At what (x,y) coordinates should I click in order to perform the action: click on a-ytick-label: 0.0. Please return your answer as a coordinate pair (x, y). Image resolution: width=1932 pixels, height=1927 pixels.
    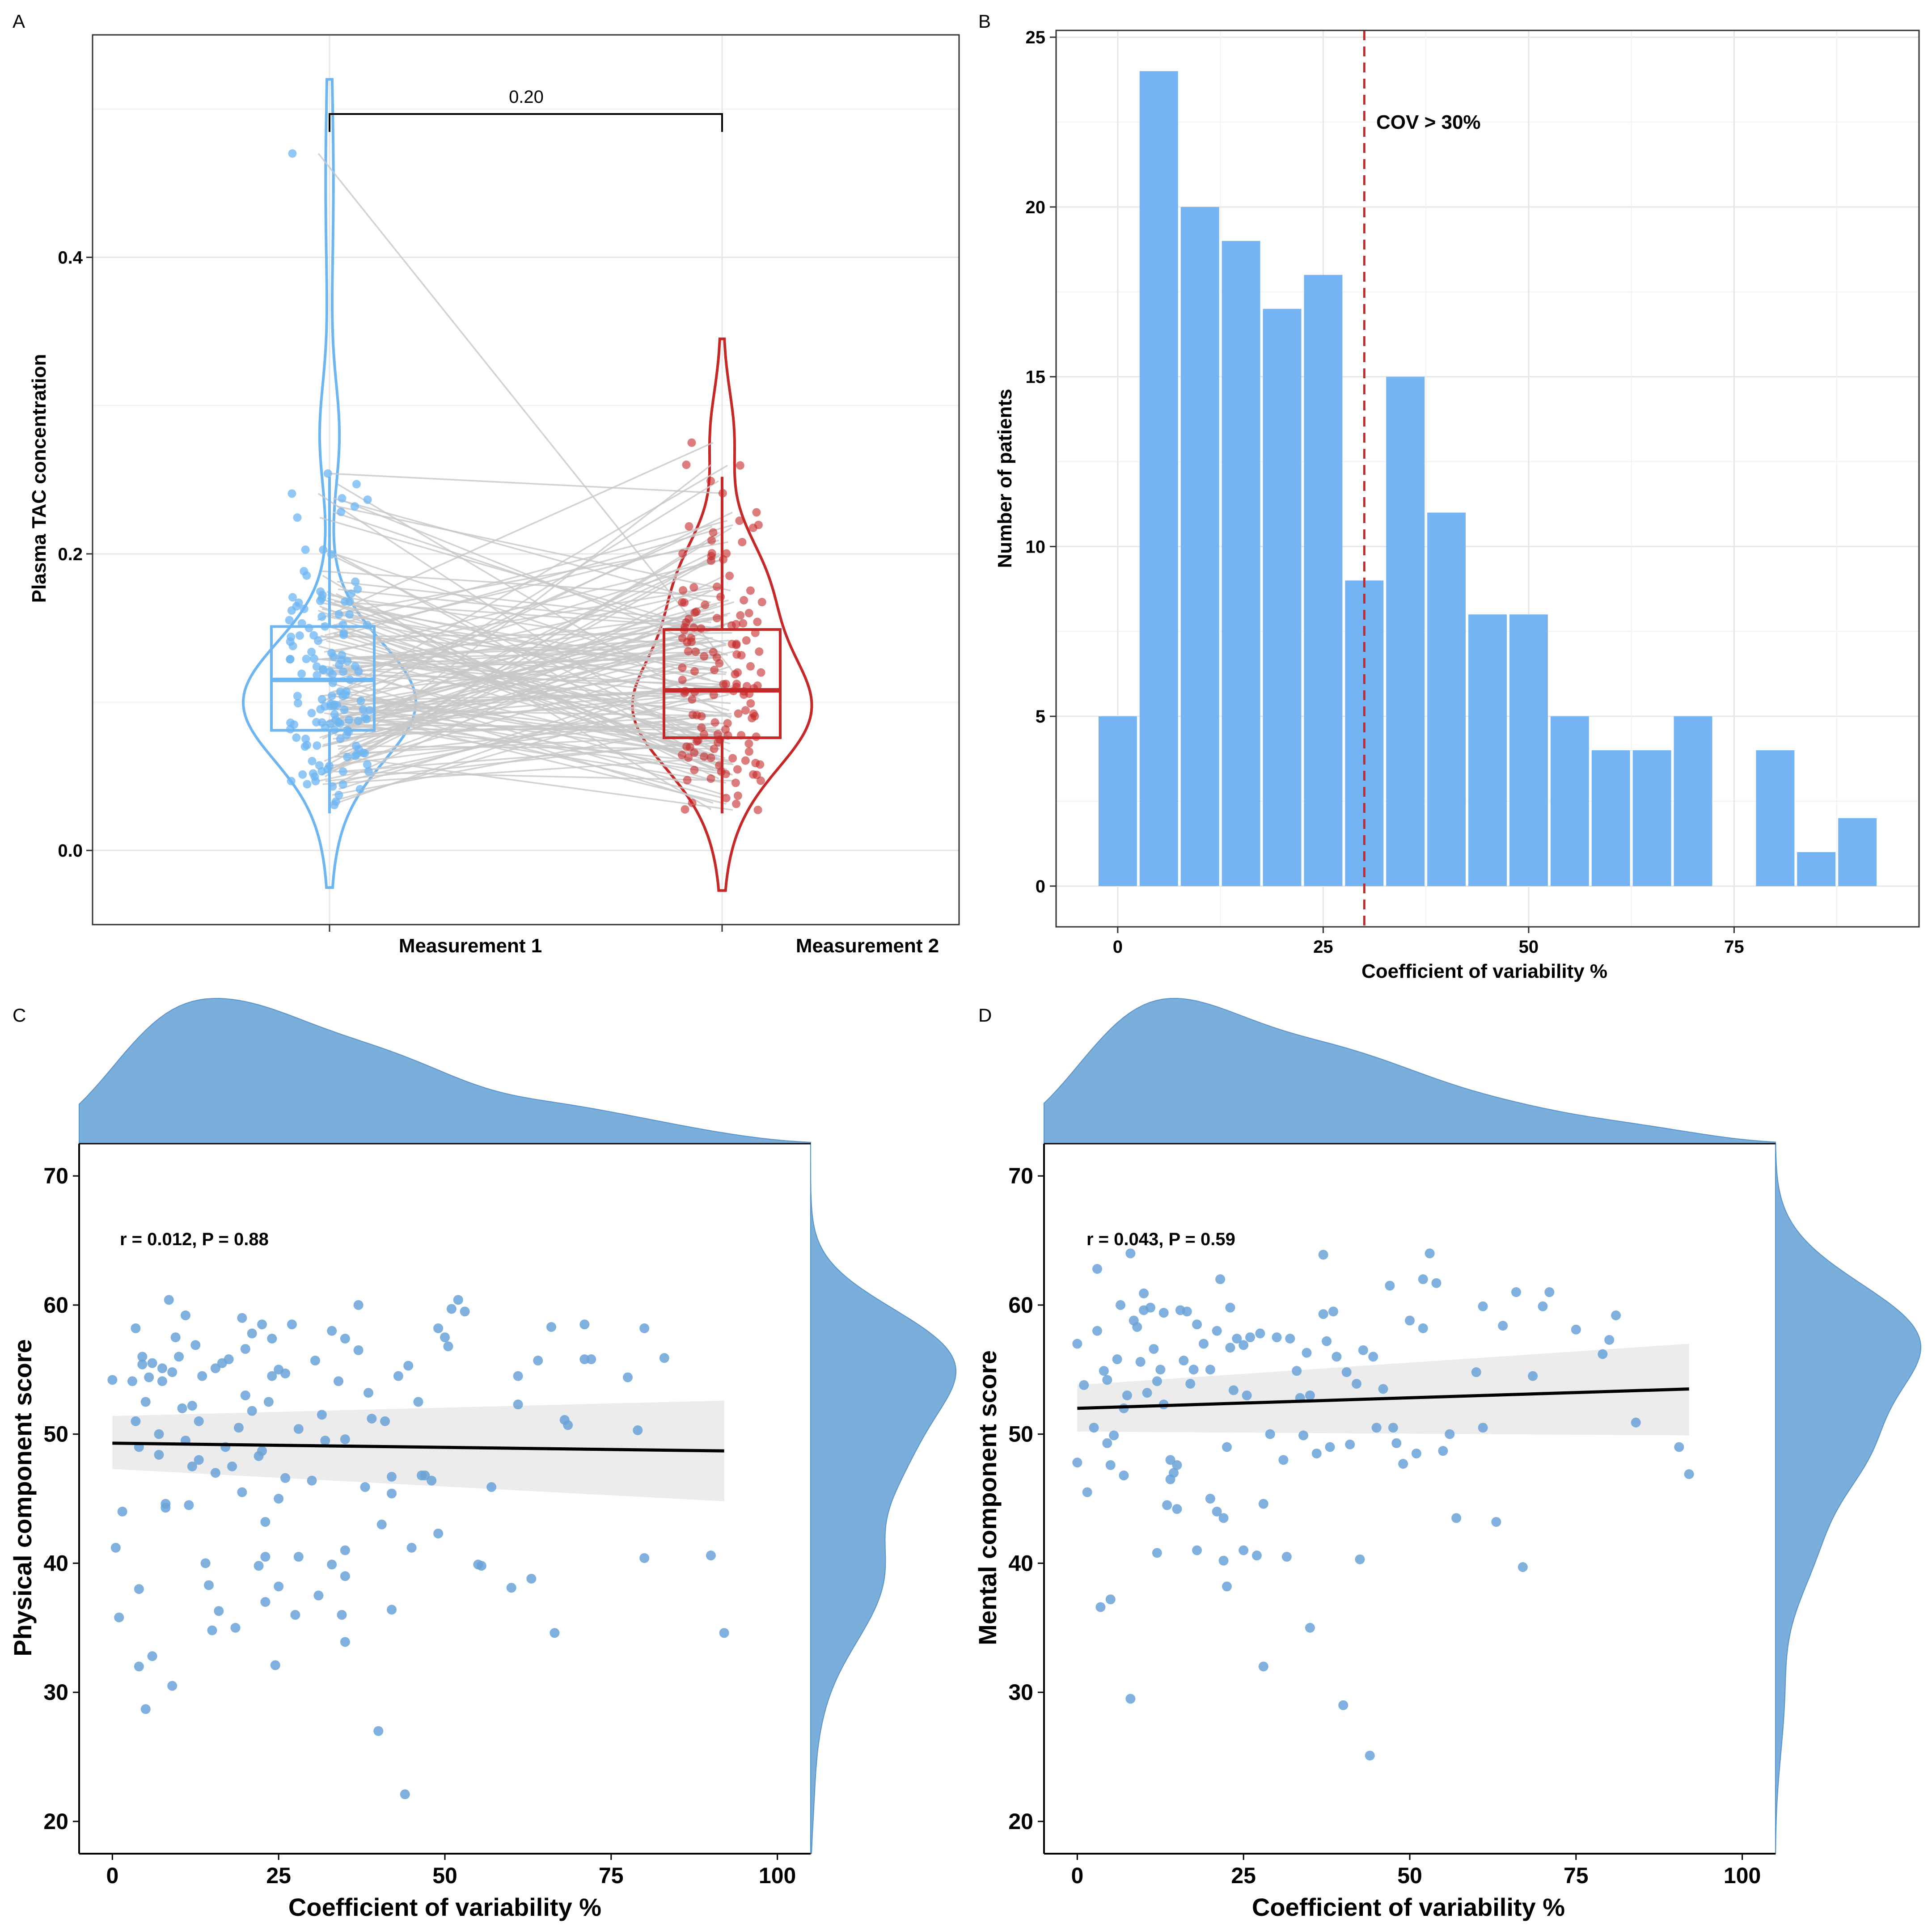
    Looking at the image, I should click on (70, 851).